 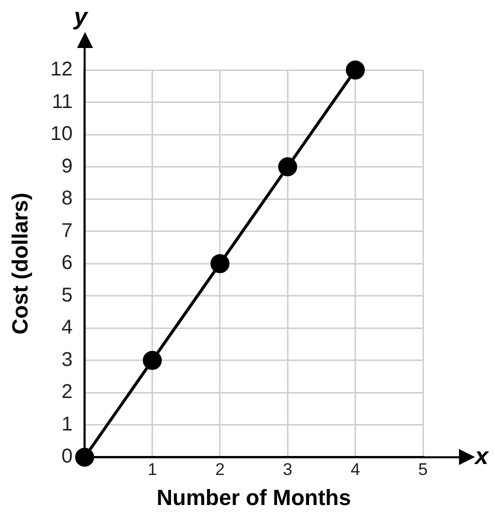 What do you see at coordinates (67, 457) in the screenshot?
I see `y-tick-label: 0` at bounding box center [67, 457].